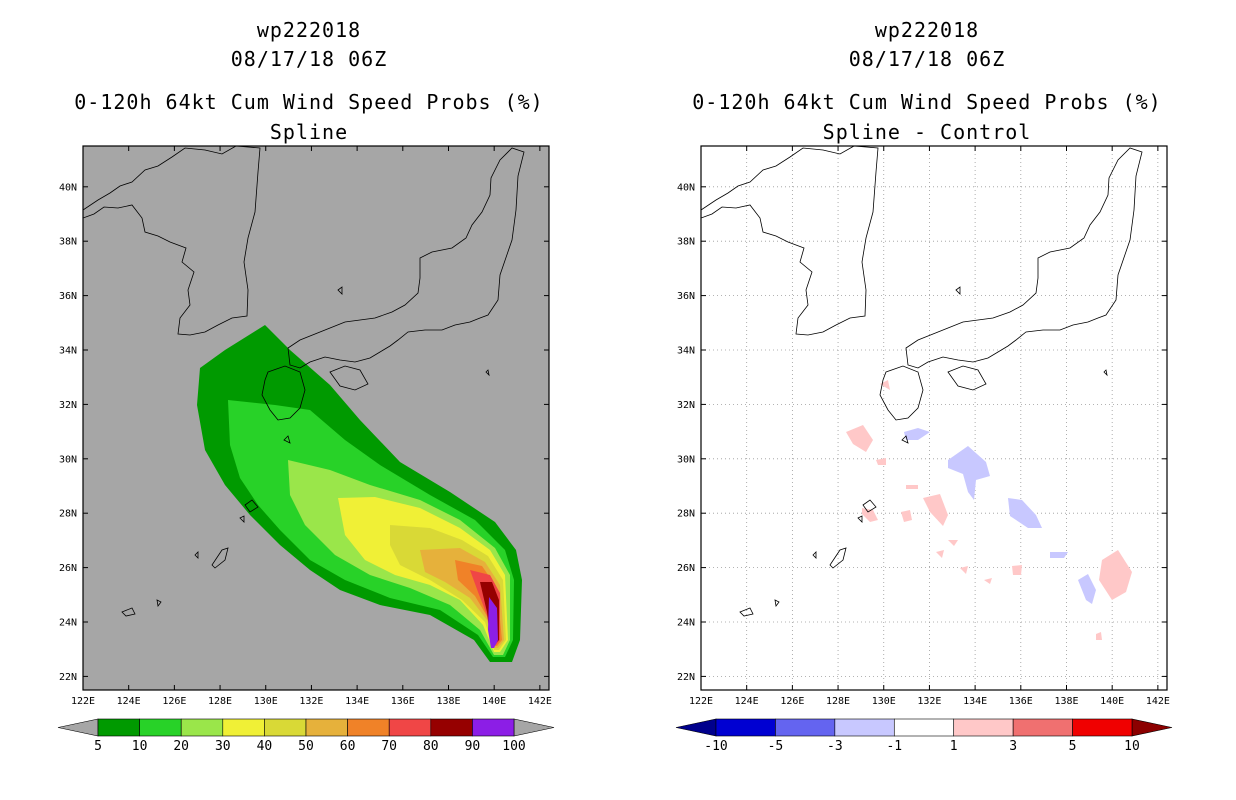  I want to click on y-tick-label: 40N, so click(68, 187).